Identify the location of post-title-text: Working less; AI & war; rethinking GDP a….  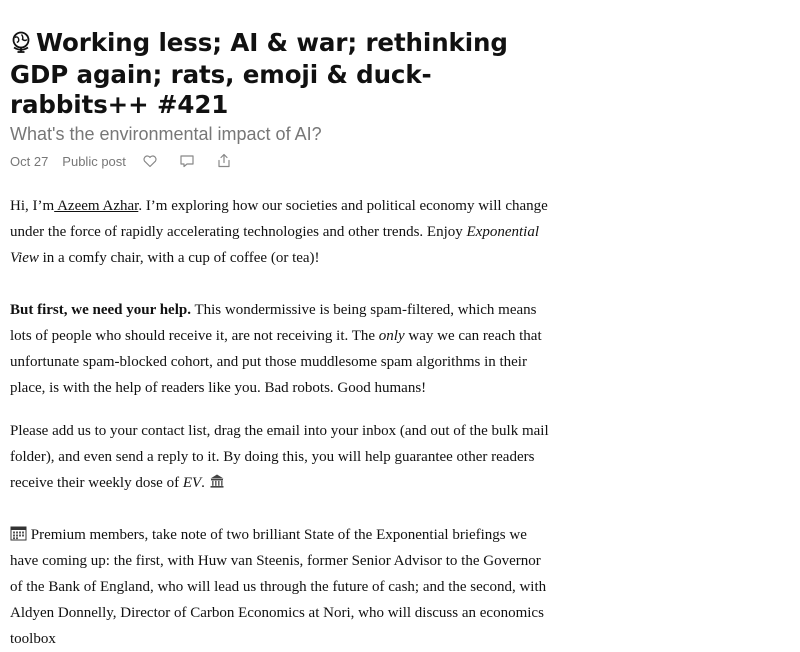
(259, 73).